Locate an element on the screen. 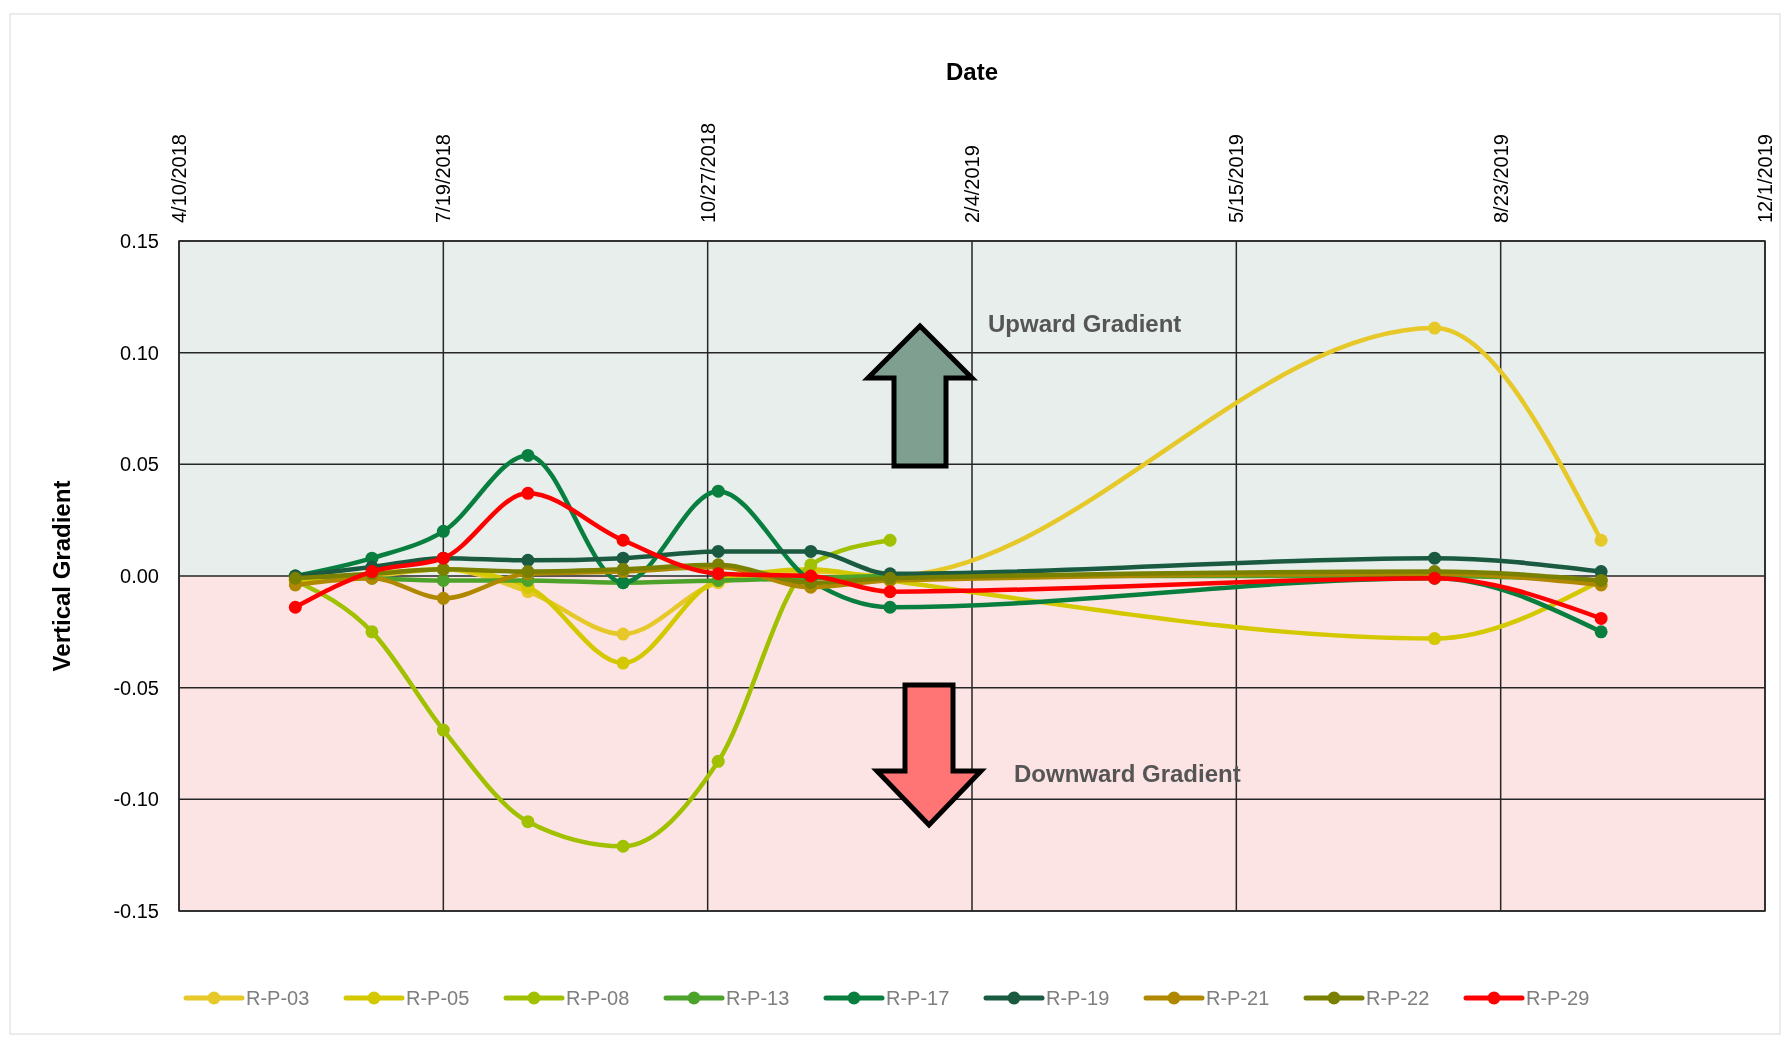  x-tick-label: 4/10/2018 is located at coordinates (179, 178).